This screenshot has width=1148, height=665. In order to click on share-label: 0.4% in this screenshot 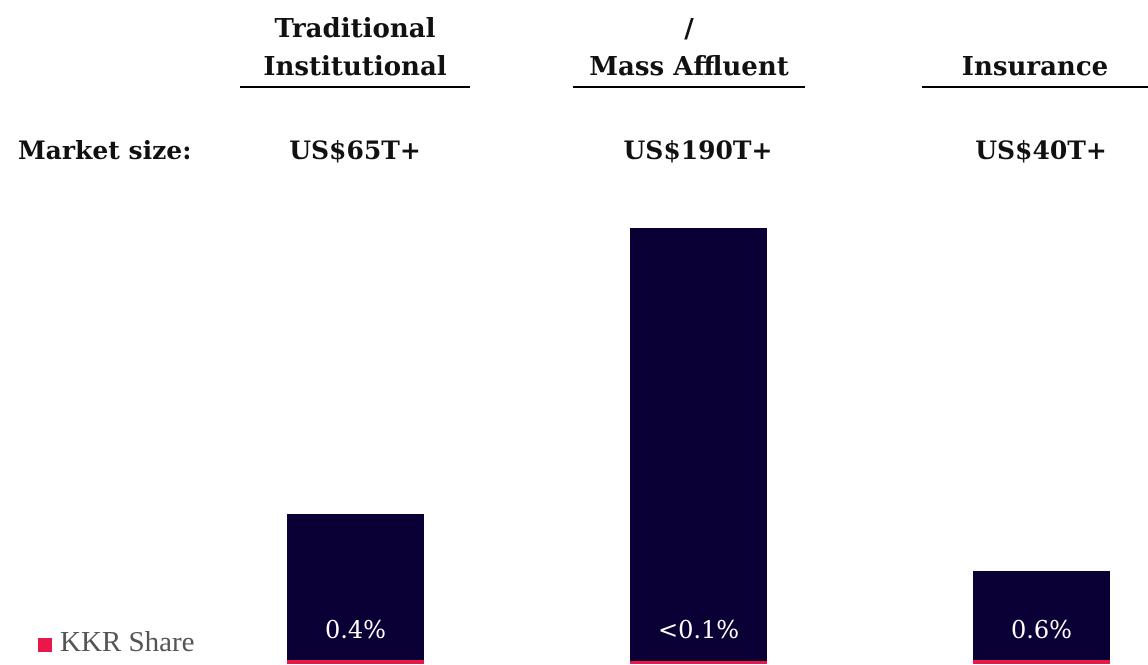, I will do `click(355, 630)`.